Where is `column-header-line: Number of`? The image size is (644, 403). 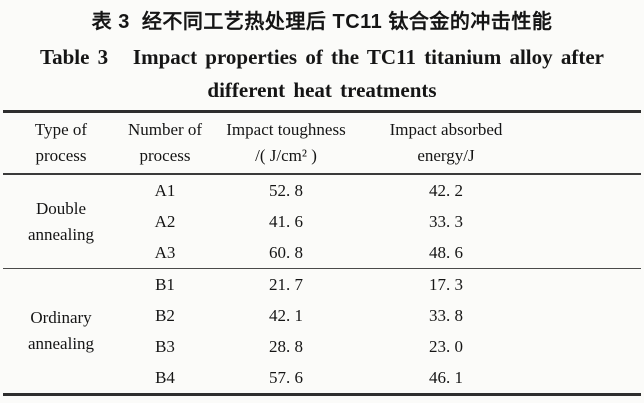
column-header-line: Number of is located at coordinates (165, 129).